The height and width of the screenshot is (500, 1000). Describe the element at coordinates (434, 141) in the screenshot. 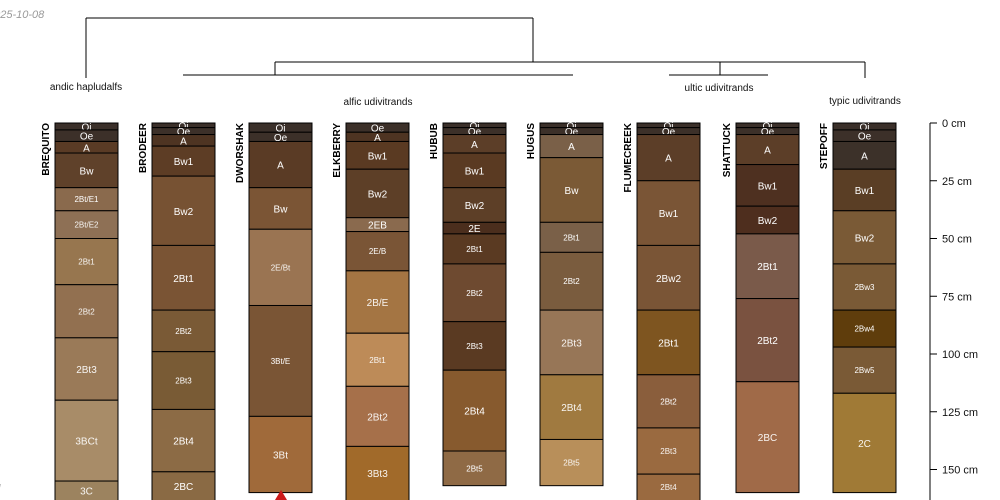

I see `profile-name: HUBUB` at that location.